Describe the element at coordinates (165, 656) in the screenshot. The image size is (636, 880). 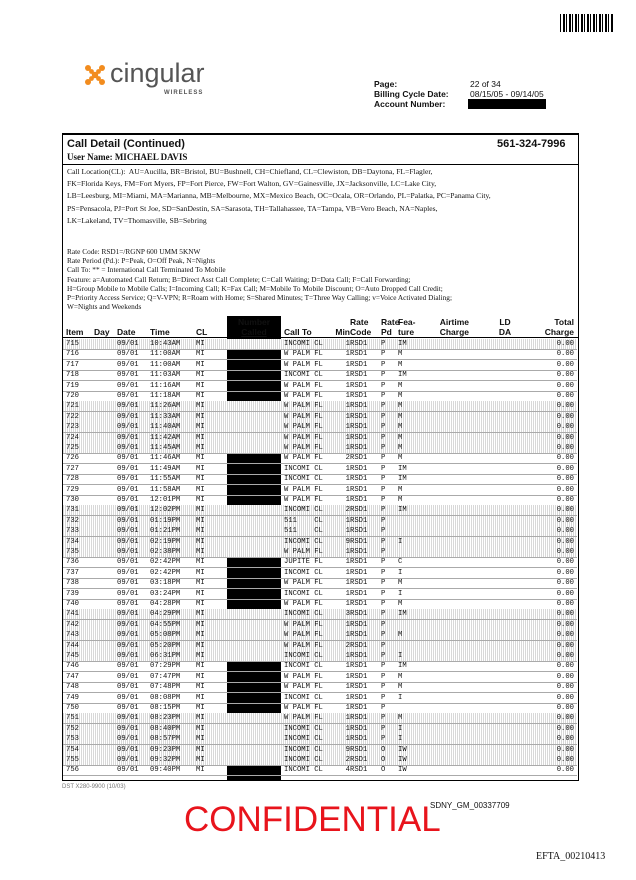
I see `table-cell: 06:31PM` at that location.